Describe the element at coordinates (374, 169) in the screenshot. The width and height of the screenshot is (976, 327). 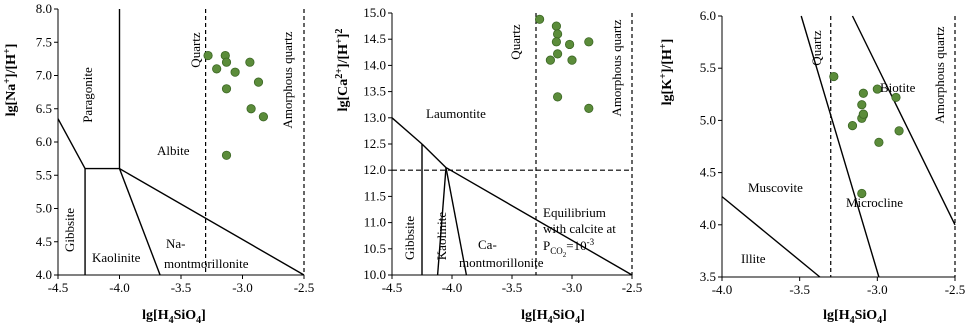
I see `y-tick-label: 12.0` at that location.